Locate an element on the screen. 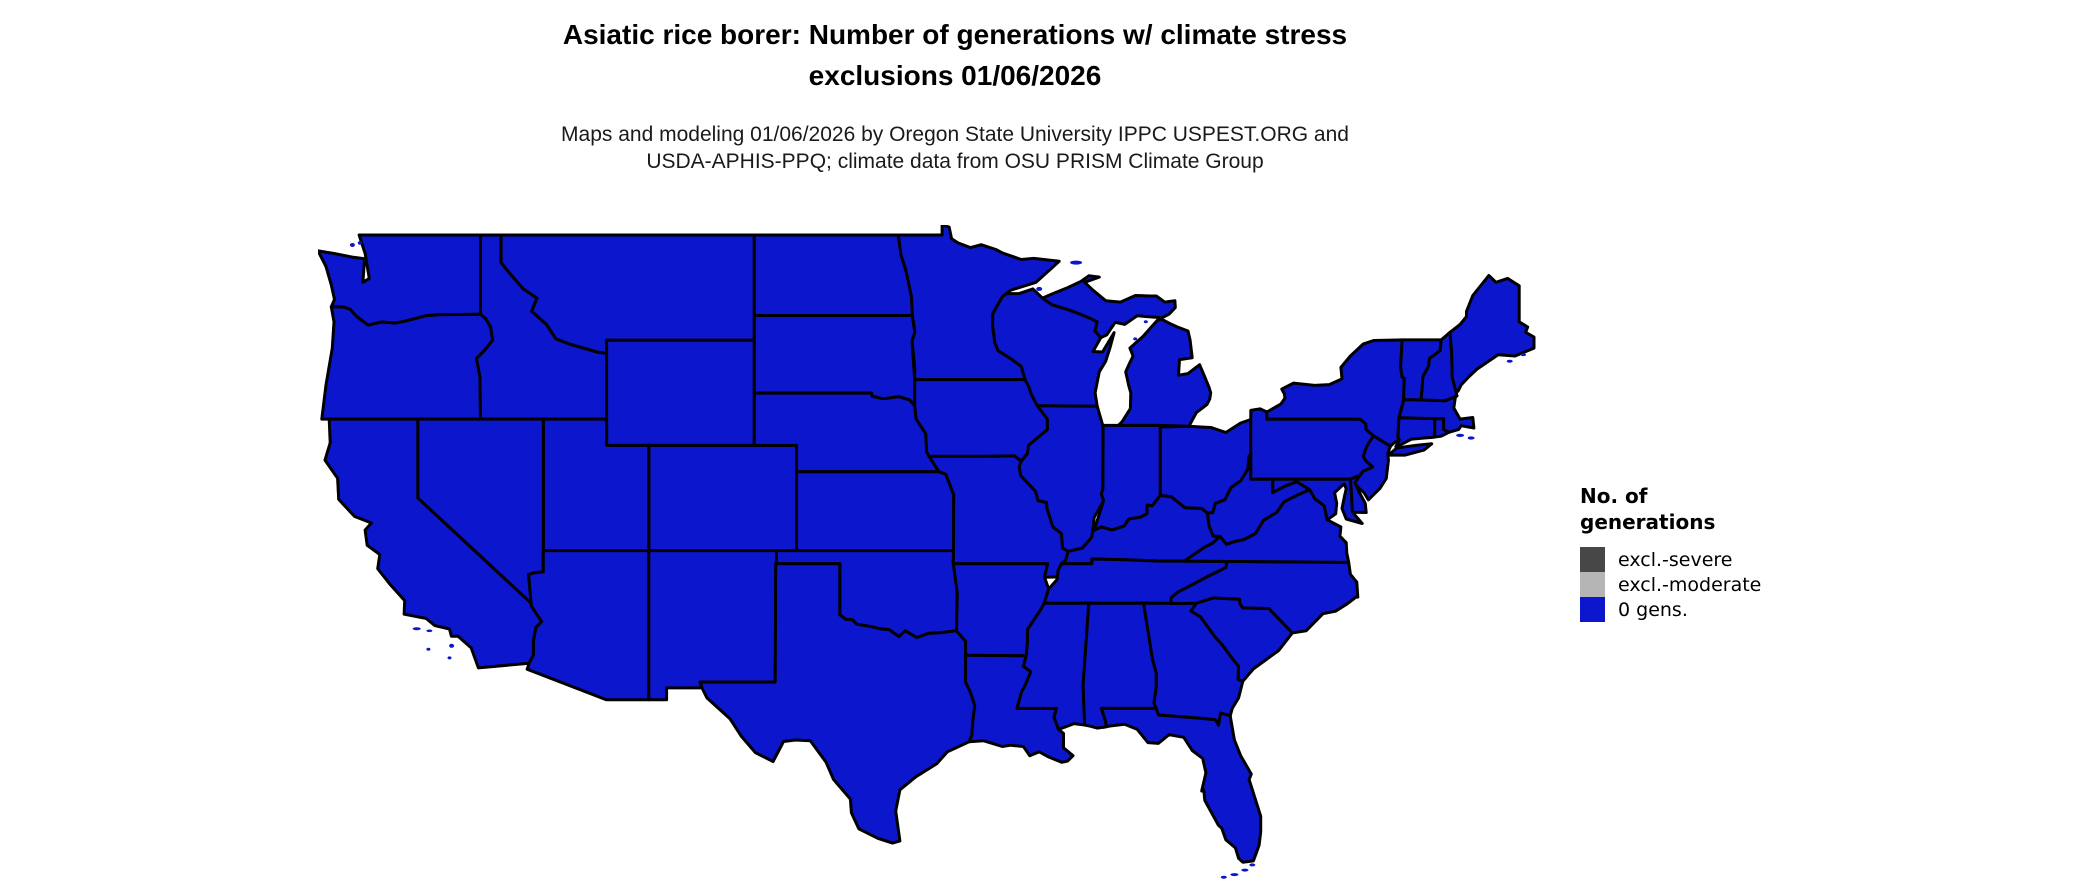 This screenshot has height=892, width=2100. map-title-line2: exclusions 01/06/2026 is located at coordinates (955, 75).